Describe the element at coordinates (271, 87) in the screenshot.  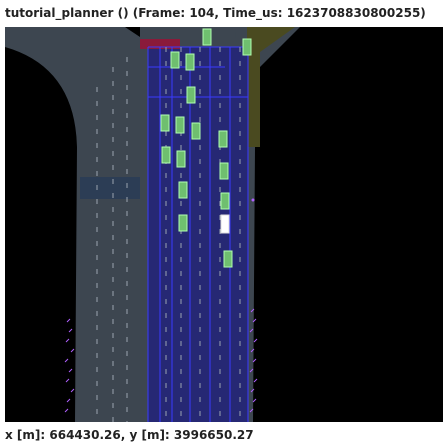
I see `side-road` at that location.